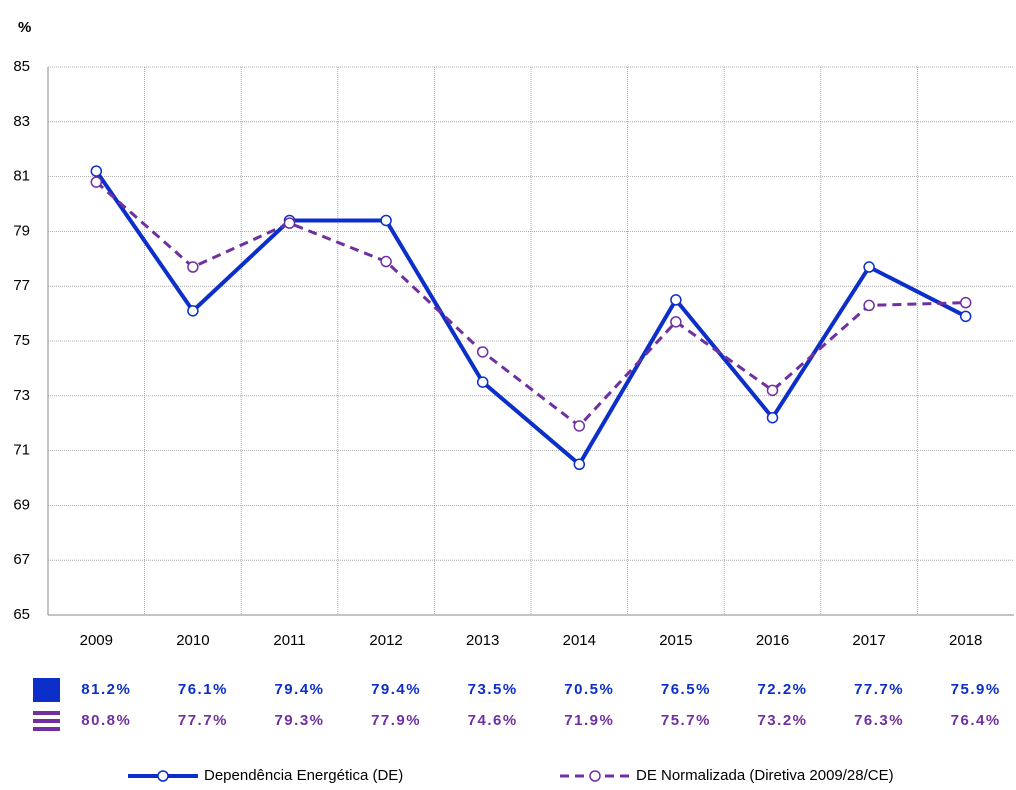 The height and width of the screenshot is (790, 1016). Describe the element at coordinates (782, 720) in the screenshot. I see `value-label: 73.2%` at that location.